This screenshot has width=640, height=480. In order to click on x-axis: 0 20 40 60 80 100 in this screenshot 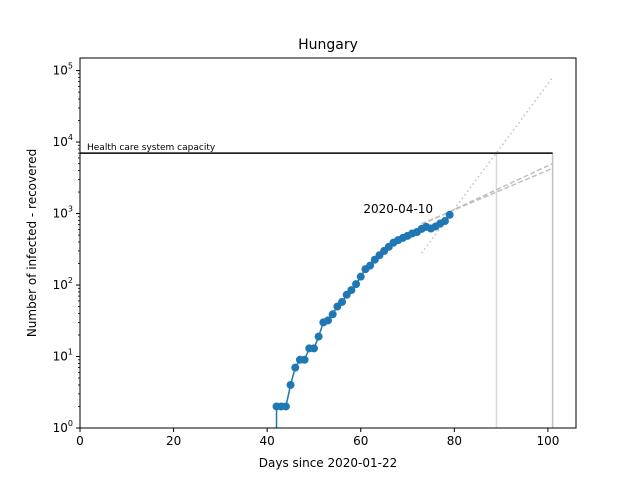, I will do `click(317, 438)`.